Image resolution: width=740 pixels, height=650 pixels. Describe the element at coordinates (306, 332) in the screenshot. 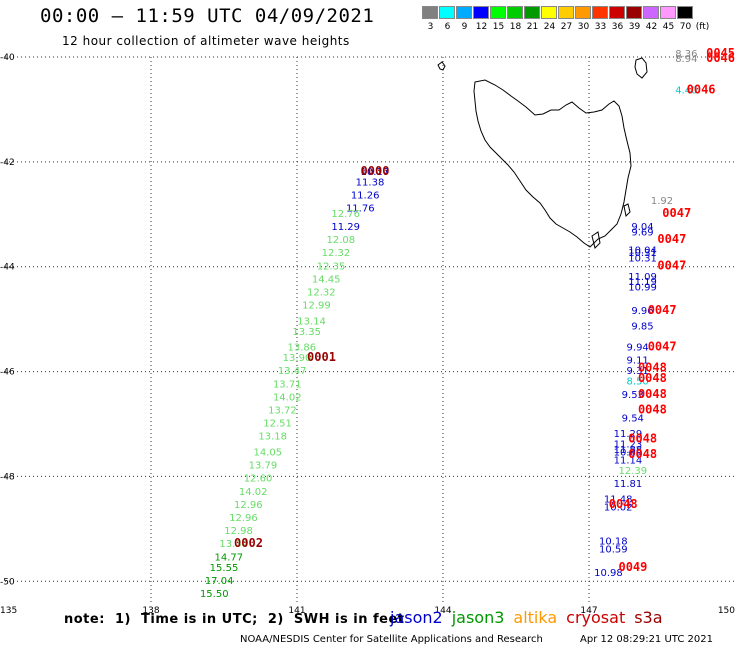

I see `wave-height-point: 13.35` at that location.